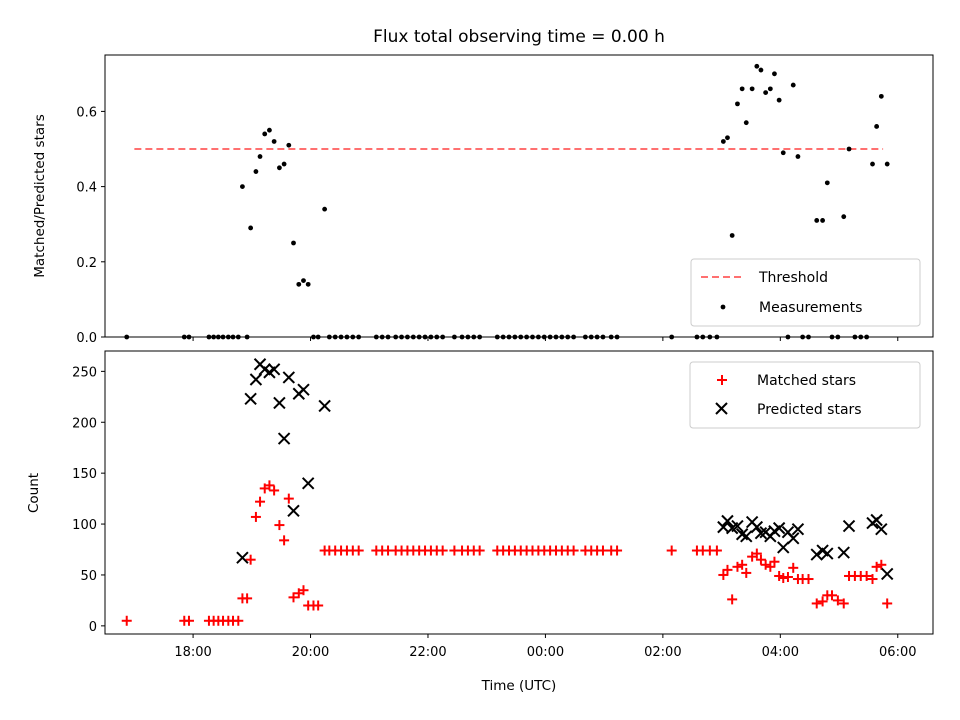  What do you see at coordinates (806, 381) in the screenshot?
I see `matched-legend-label: Matched stars` at bounding box center [806, 381].